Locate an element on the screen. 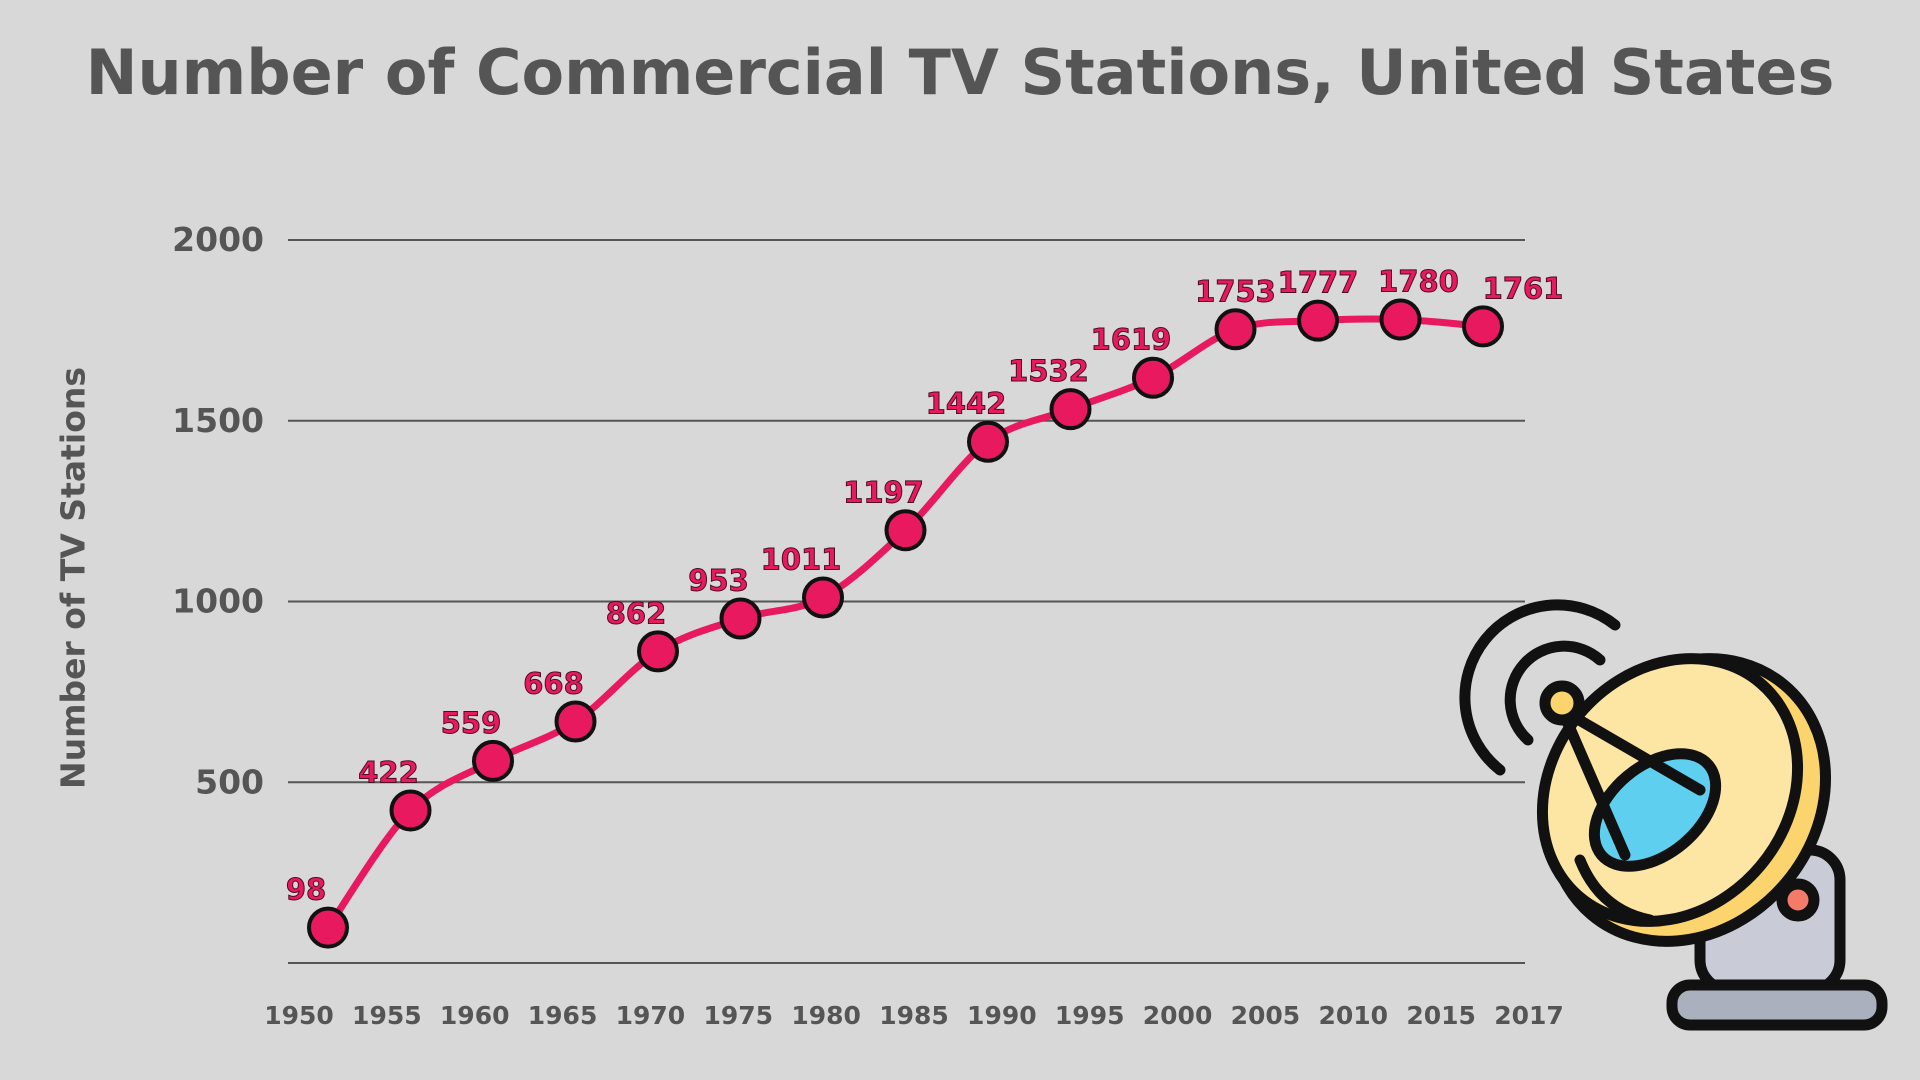 This screenshot has height=1080, width=1920. data-label: 1753 is located at coordinates (1235, 291).